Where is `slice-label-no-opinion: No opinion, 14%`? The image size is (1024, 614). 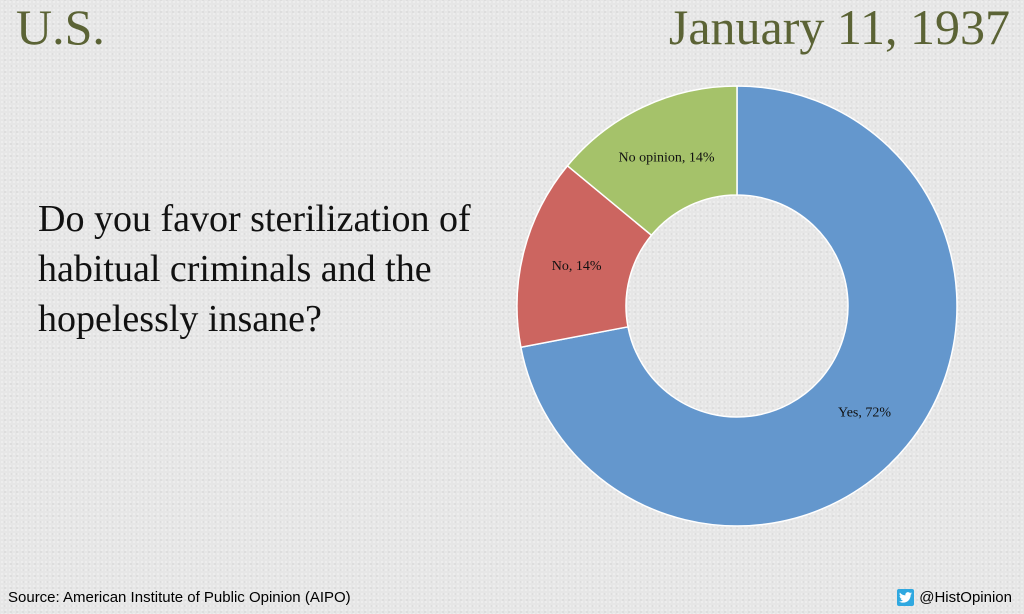
slice-label-no-opinion: No opinion, 14% is located at coordinates (667, 157).